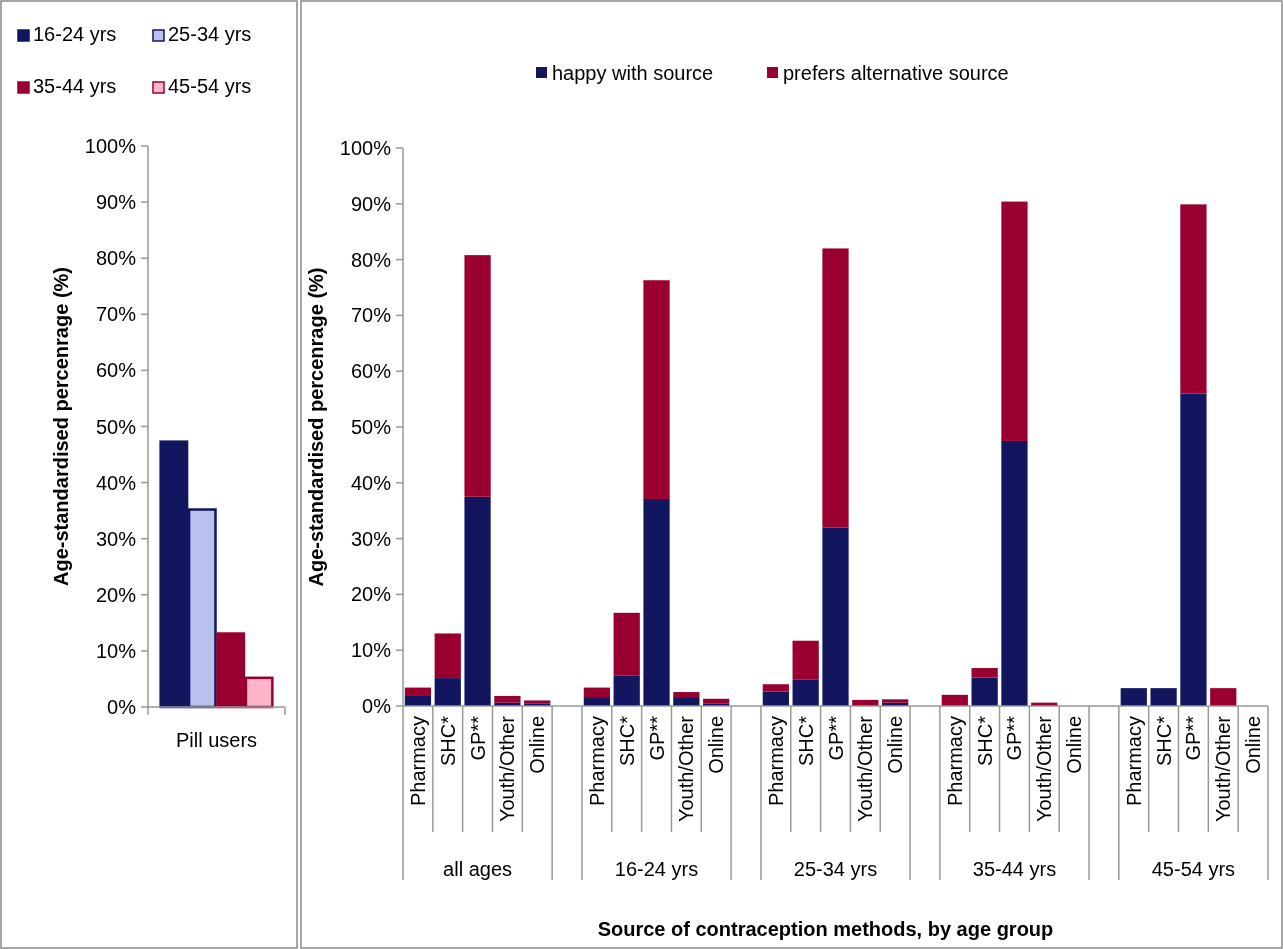 The width and height of the screenshot is (1283, 949). I want to click on text: 25-34 yrs, so click(835, 869).